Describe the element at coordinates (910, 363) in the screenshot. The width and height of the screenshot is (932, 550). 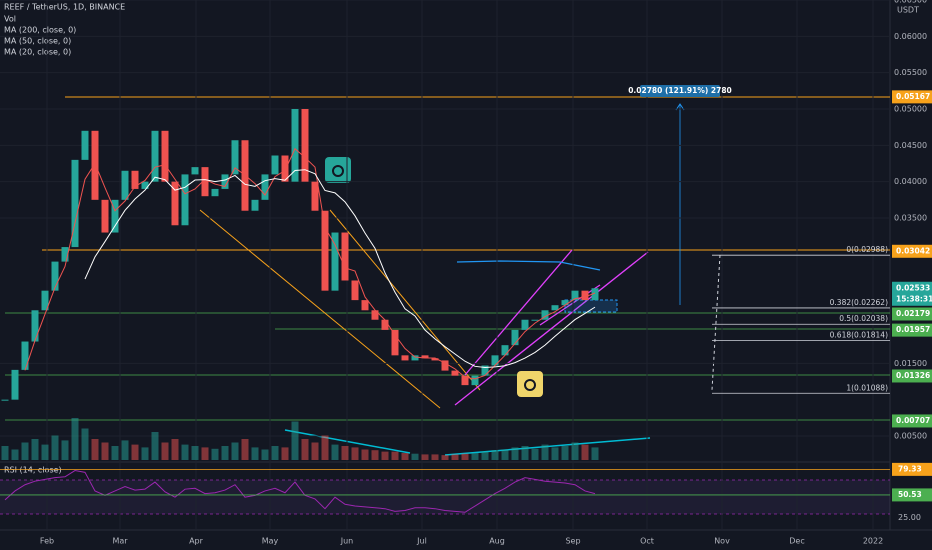
I see `y-tick-label: 0.01500` at that location.